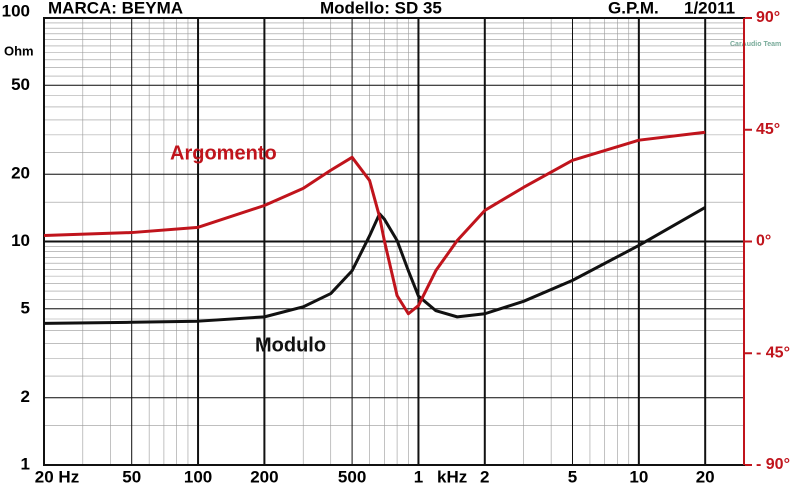  What do you see at coordinates (131, 476) in the screenshot?
I see `x-tick-label: 50` at bounding box center [131, 476].